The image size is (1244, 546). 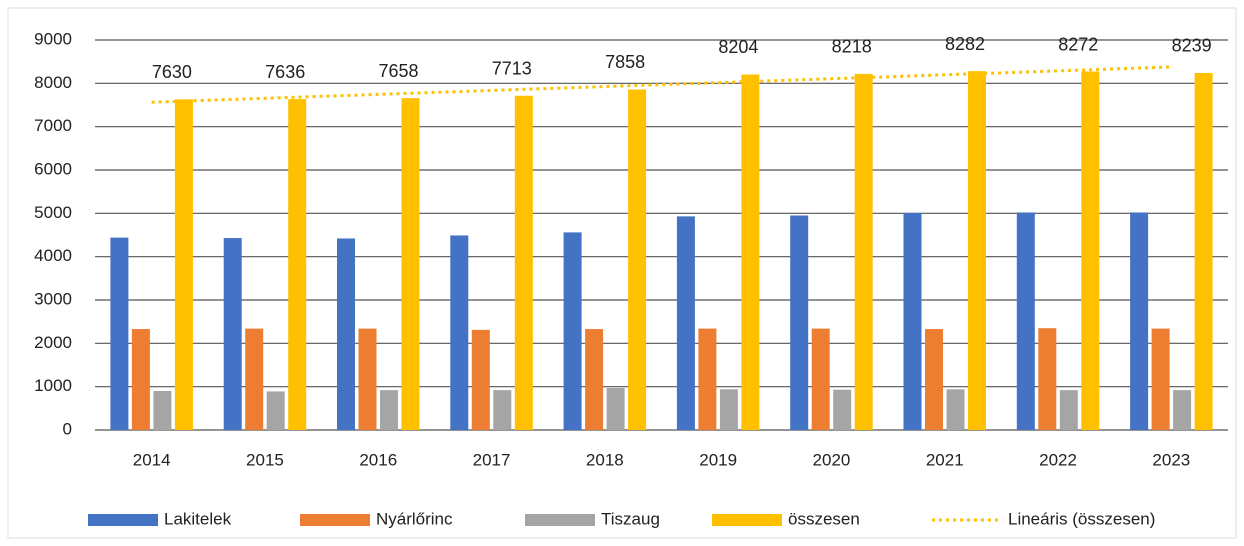 I want to click on x-tick-label: 2017, so click(x=492, y=459).